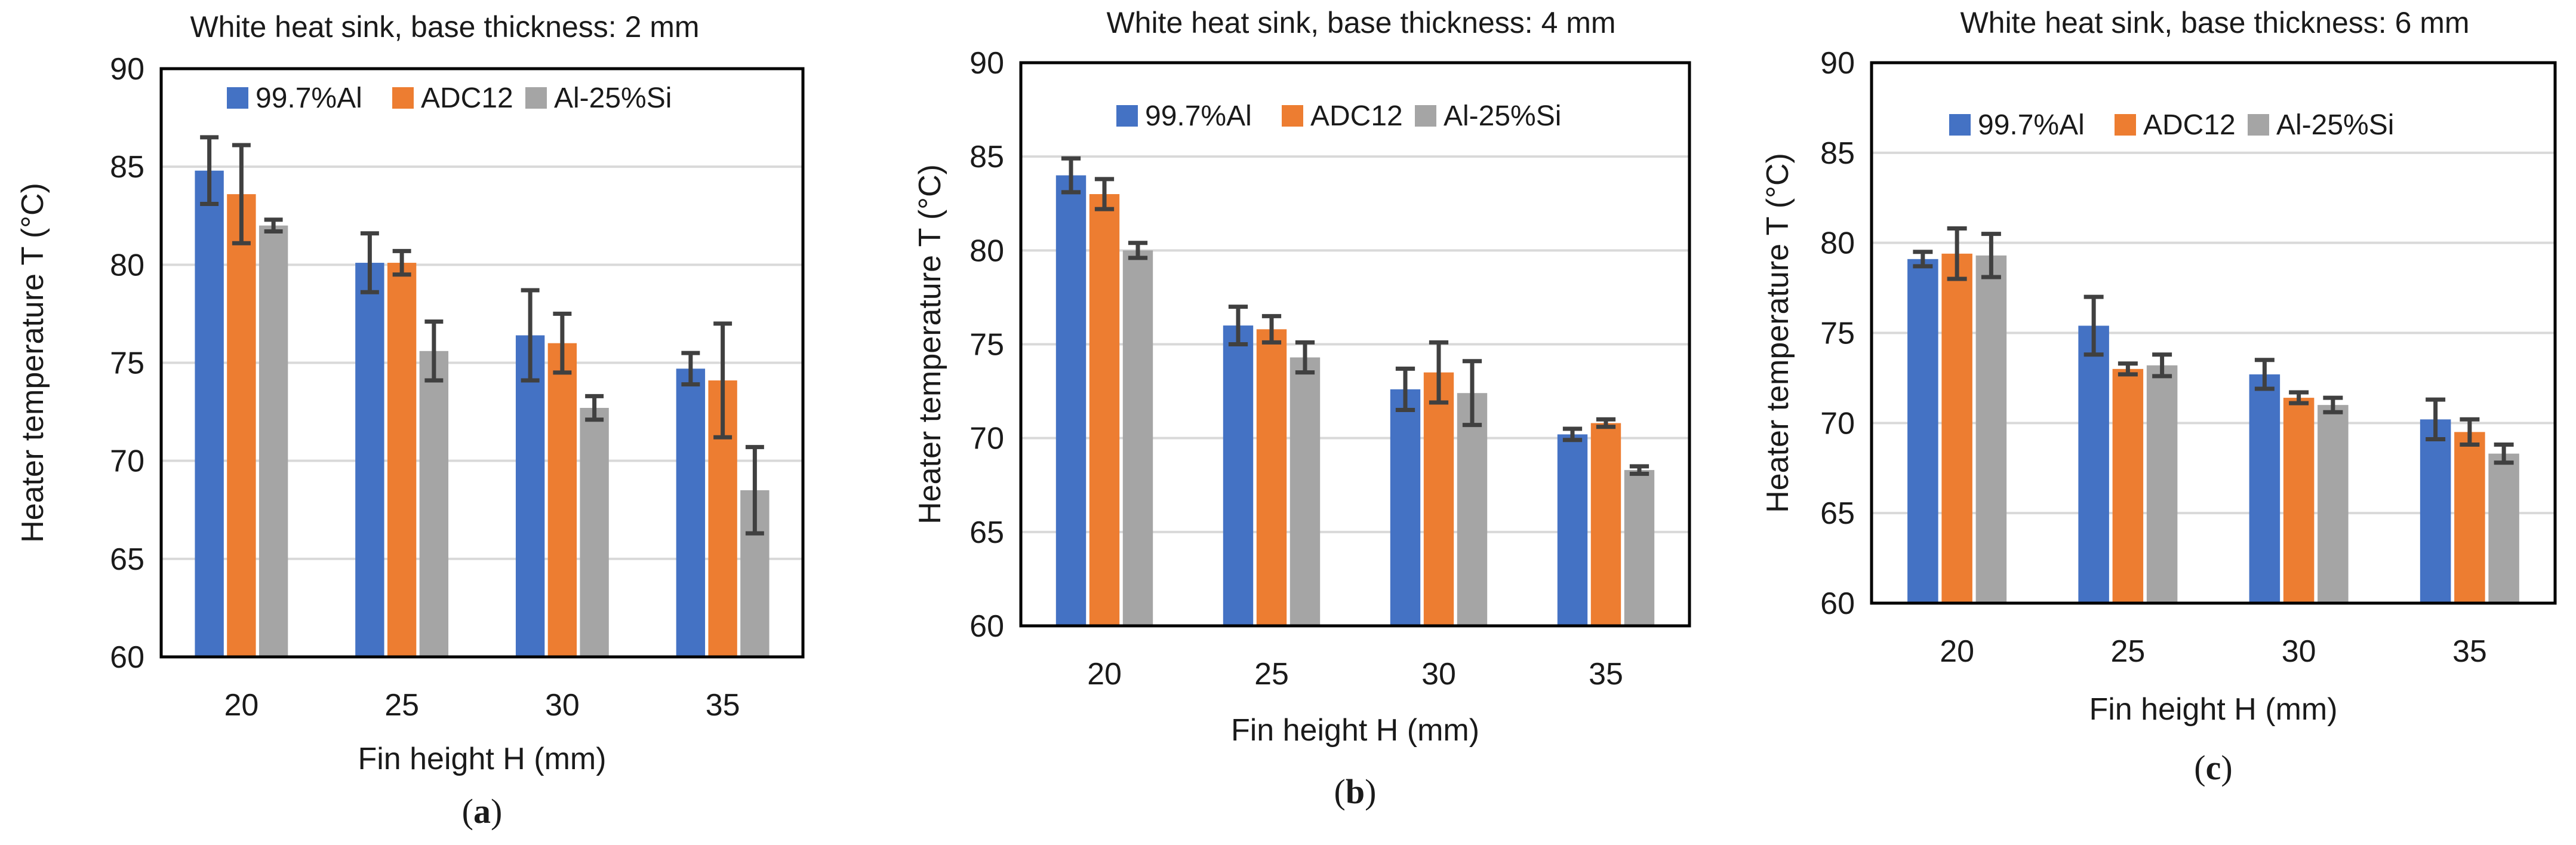 This screenshot has height=845, width=2576. I want to click on panel-label: (c), so click(2213, 767).